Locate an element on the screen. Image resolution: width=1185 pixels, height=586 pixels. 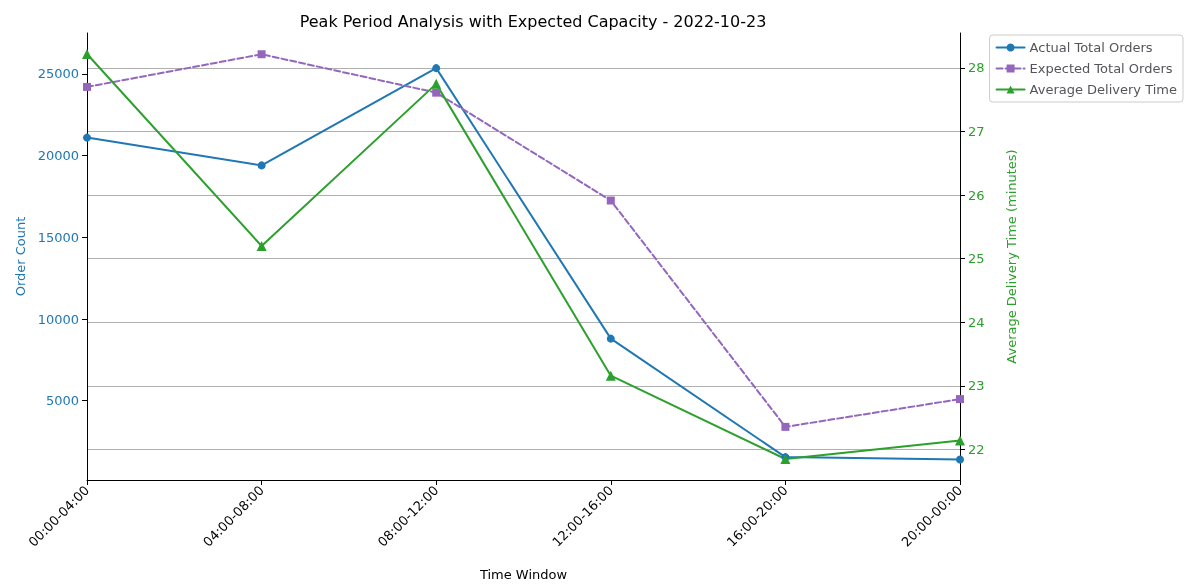
chart-title: Peak Period Analysis with Expected Capacity - 2022-10-23 is located at coordinates (533, 21).